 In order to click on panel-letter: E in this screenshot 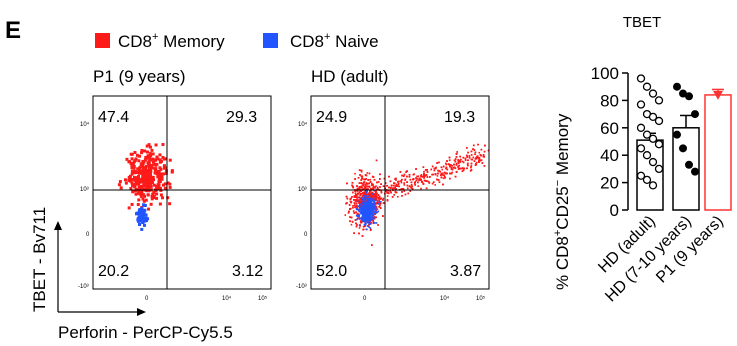, I will do `click(13, 30)`.